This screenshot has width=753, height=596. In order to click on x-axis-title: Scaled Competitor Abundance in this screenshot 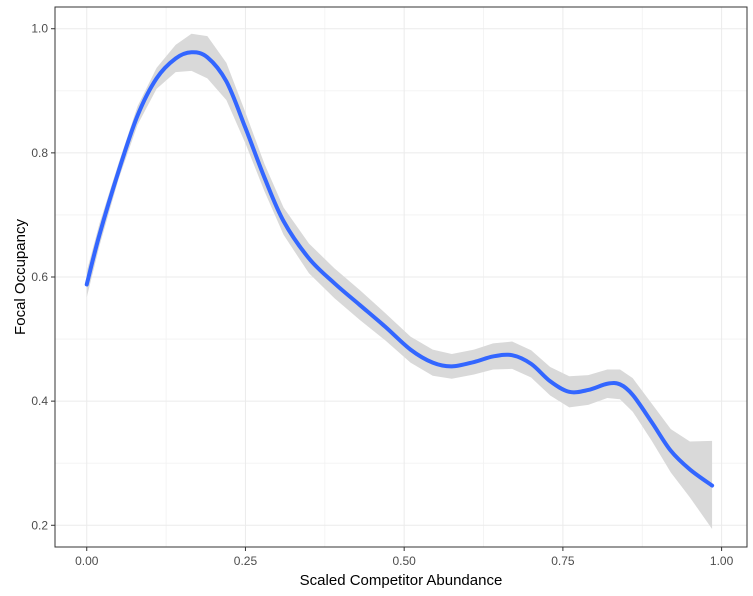, I will do `click(401, 580)`.